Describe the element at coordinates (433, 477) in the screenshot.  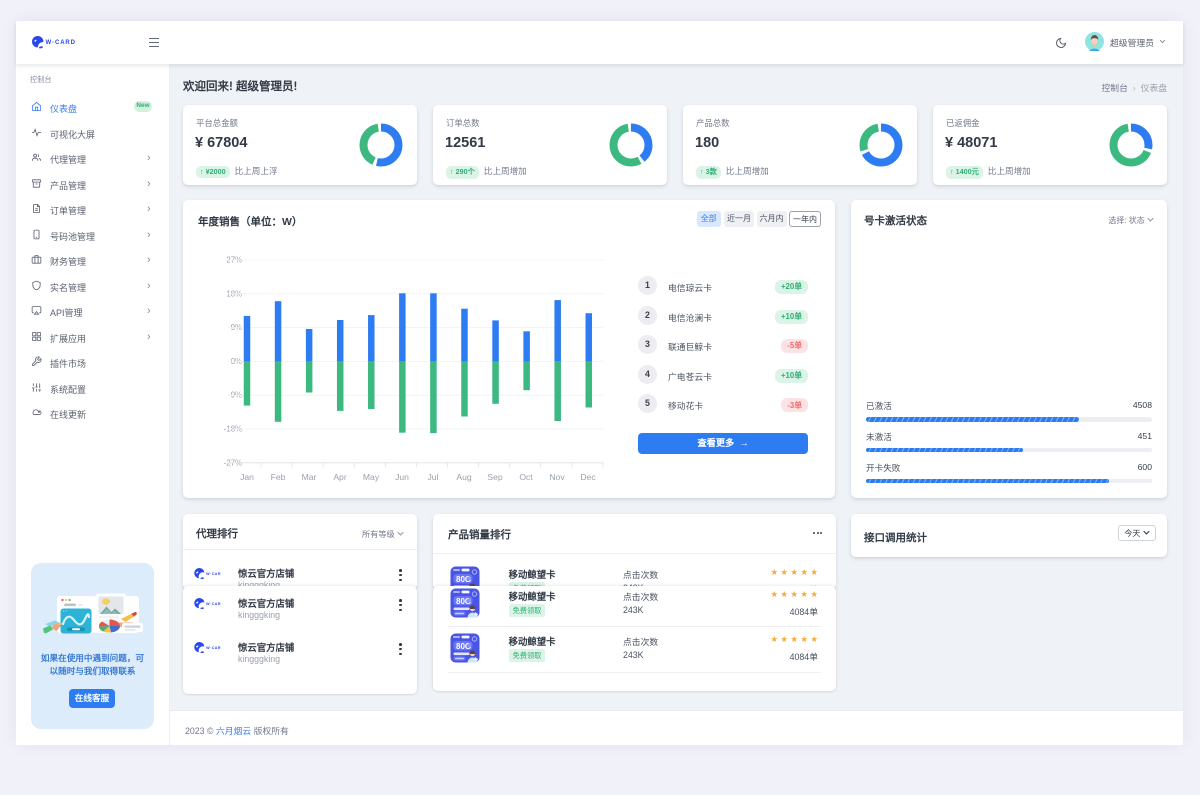
I see `svg-text: Jul` at that location.